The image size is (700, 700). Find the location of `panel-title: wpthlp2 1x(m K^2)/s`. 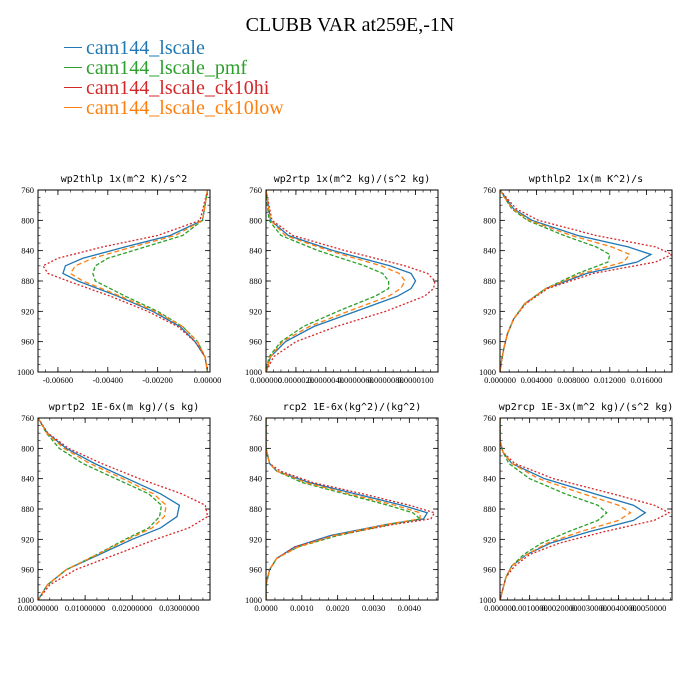

panel-title: wpthlp2 1x(m K^2)/s is located at coordinates (586, 179).